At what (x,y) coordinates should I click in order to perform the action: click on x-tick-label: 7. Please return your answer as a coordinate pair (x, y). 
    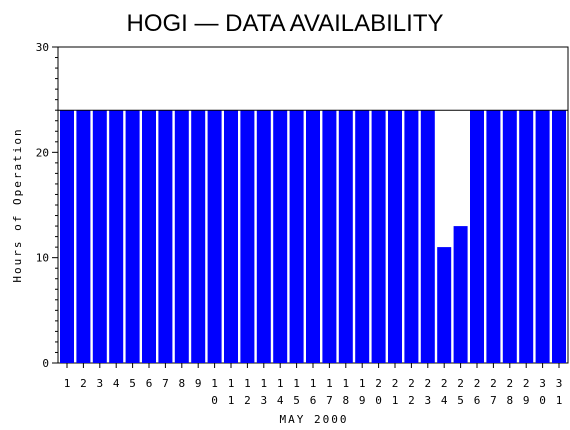
    Looking at the image, I should click on (165, 383).